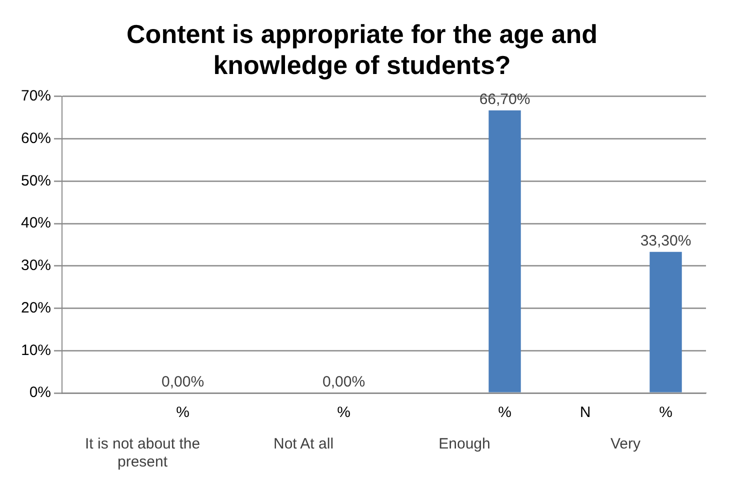  What do you see at coordinates (36, 96) in the screenshot?
I see `y-tick-label: 70%` at bounding box center [36, 96].